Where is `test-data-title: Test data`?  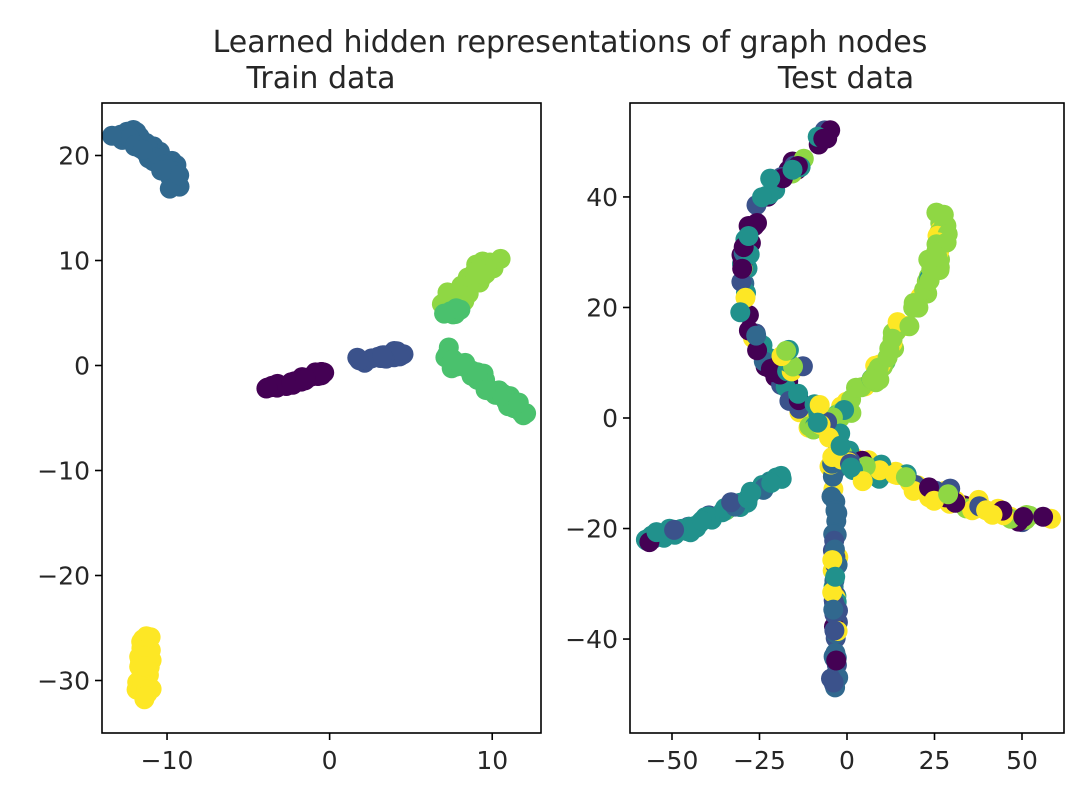
test-data-title: Test data is located at coordinates (845, 78).